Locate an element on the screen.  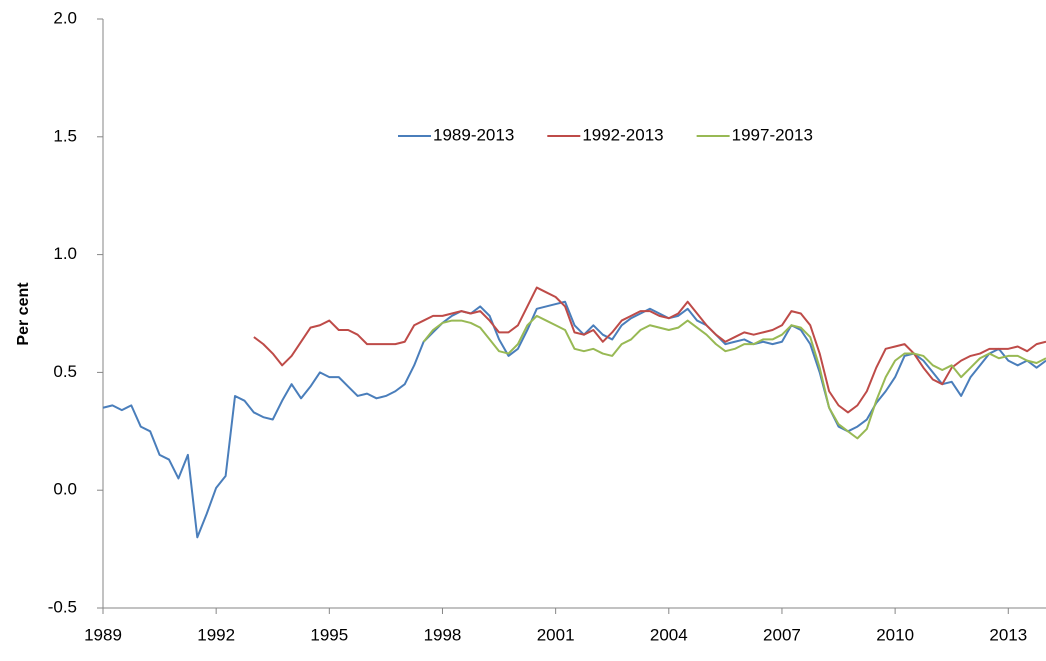
y-tick-label: 1.0 is located at coordinates (65, 253).